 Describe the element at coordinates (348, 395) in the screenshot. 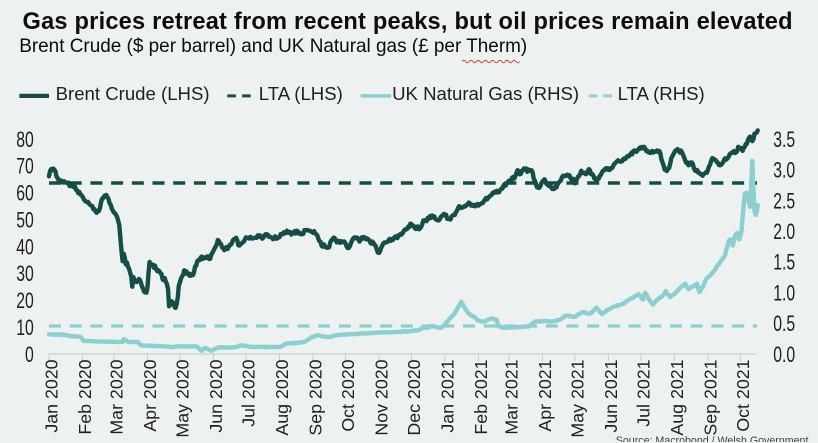

I see `svg-text: Oct 2020` at that location.